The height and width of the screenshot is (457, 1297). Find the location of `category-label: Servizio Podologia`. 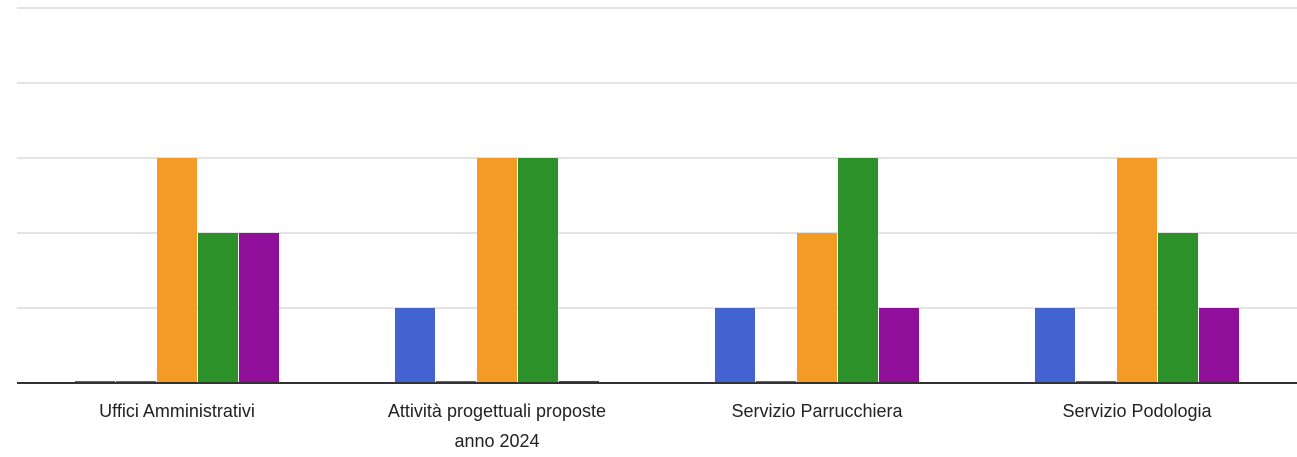

category-label: Servizio Podologia is located at coordinates (1137, 411).